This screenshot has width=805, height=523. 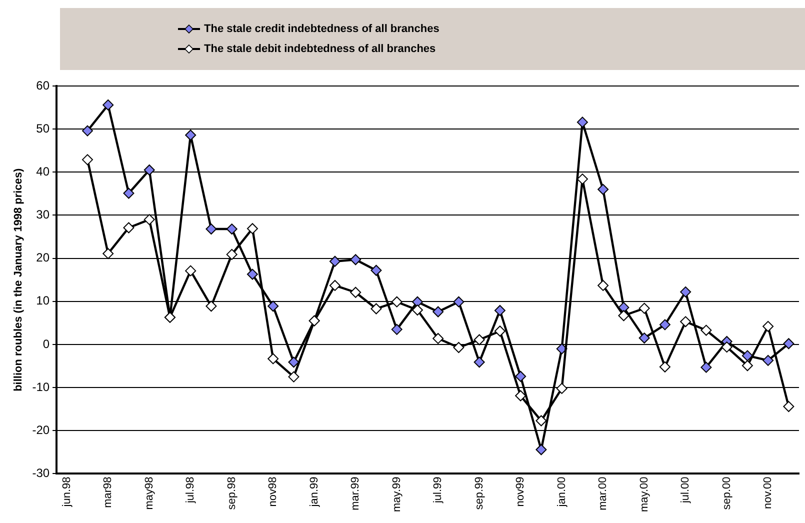 What do you see at coordinates (314, 492) in the screenshot?
I see `x-tick-label: jan.99` at bounding box center [314, 492].